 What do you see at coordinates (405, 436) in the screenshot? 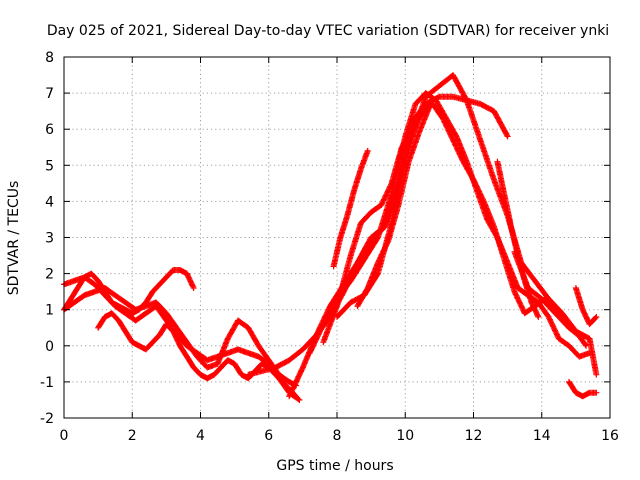
I see `x-tick-label: 10` at bounding box center [405, 436].